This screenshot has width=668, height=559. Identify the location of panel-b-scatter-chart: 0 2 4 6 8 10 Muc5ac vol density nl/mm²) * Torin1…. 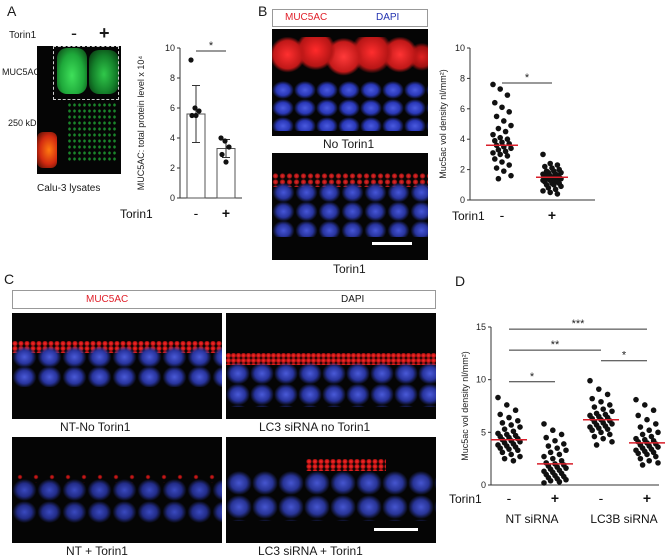
(516, 133).